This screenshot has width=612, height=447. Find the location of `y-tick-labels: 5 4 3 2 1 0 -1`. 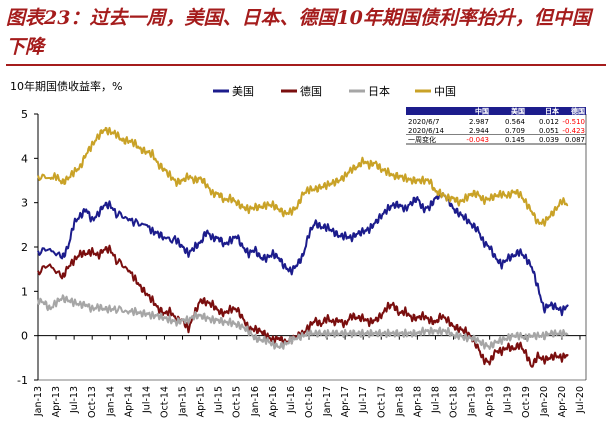

y-tick-labels: 5 4 3 2 1 0 -1 is located at coordinates (22, 247).